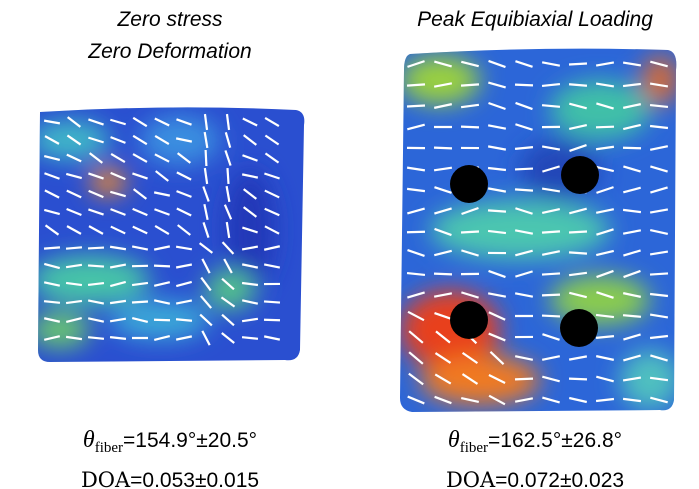 The height and width of the screenshot is (489, 699). What do you see at coordinates (170, 36) in the screenshot?
I see `left-title: Zero stress Zero Deformation` at bounding box center [170, 36].